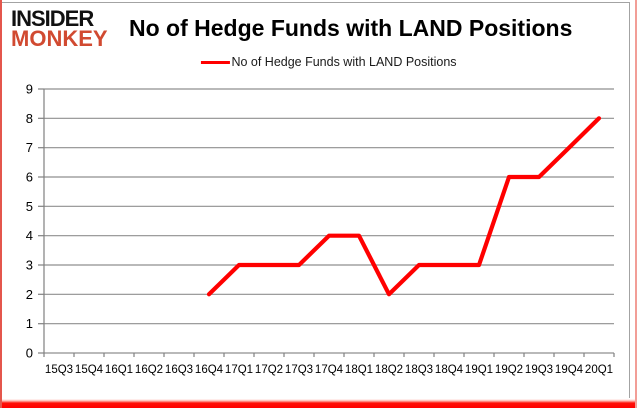 The height and width of the screenshot is (408, 637). Describe the element at coordinates (59, 39) in the screenshot. I see `logo-line-monkey: MONKEY` at that location.